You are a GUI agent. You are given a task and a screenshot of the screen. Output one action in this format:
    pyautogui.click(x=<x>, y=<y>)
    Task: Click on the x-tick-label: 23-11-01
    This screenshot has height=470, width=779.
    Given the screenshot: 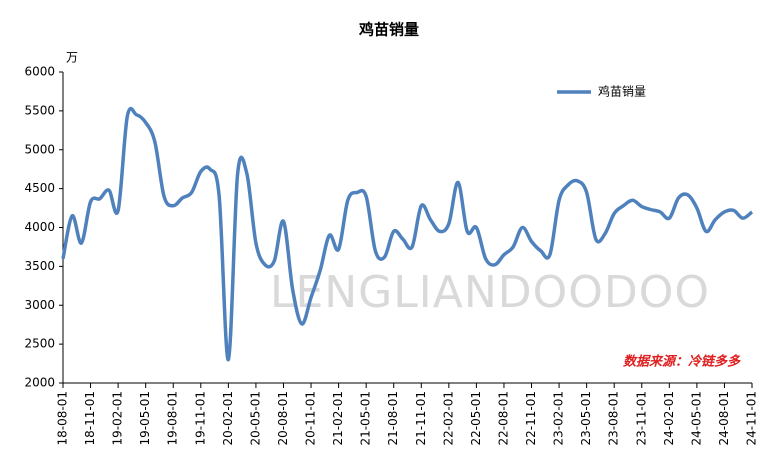 What is the action you would take?
    pyautogui.click(x=641, y=418)
    